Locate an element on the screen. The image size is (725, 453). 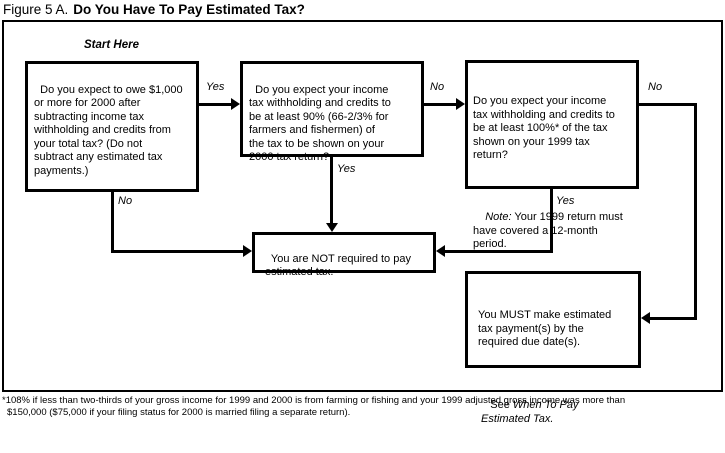
must-pay-see-reference: See When To Pay Estimated Tax. is located at coordinates (553, 413).